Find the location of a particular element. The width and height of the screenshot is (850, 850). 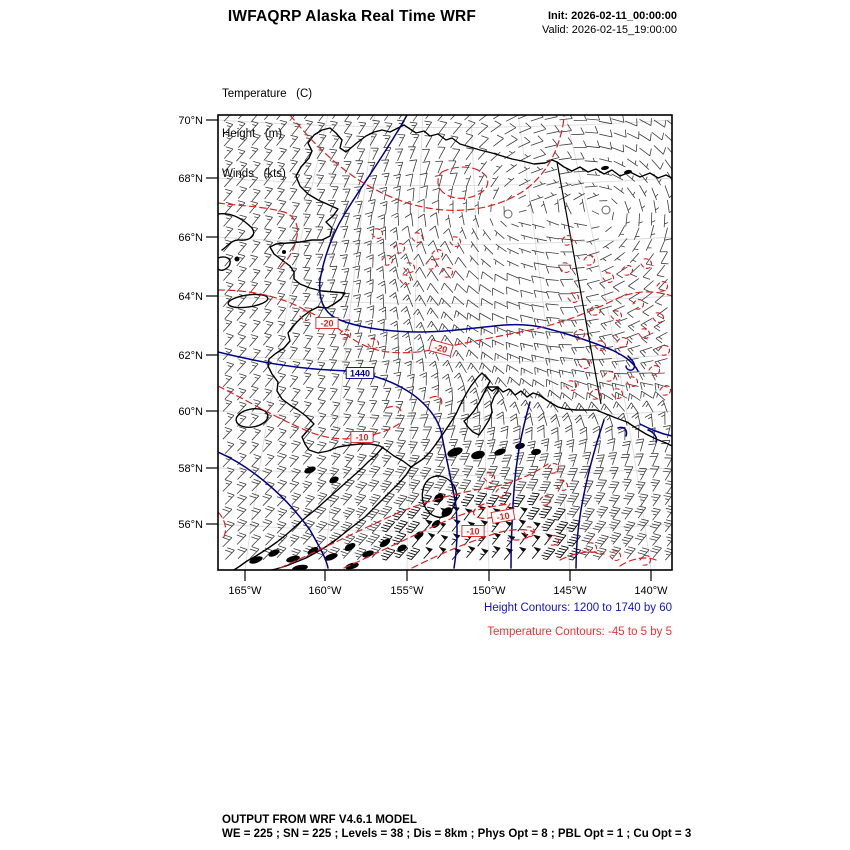

svg-text: 66°N is located at coordinates (190, 238).